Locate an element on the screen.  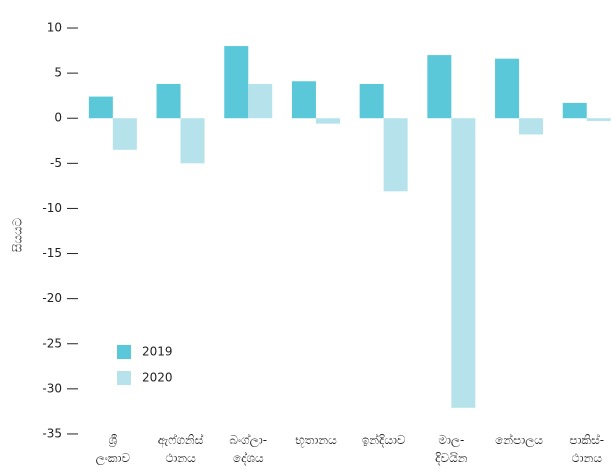
x-tick-label: ඉන්දියාව is located at coordinates (384, 439).